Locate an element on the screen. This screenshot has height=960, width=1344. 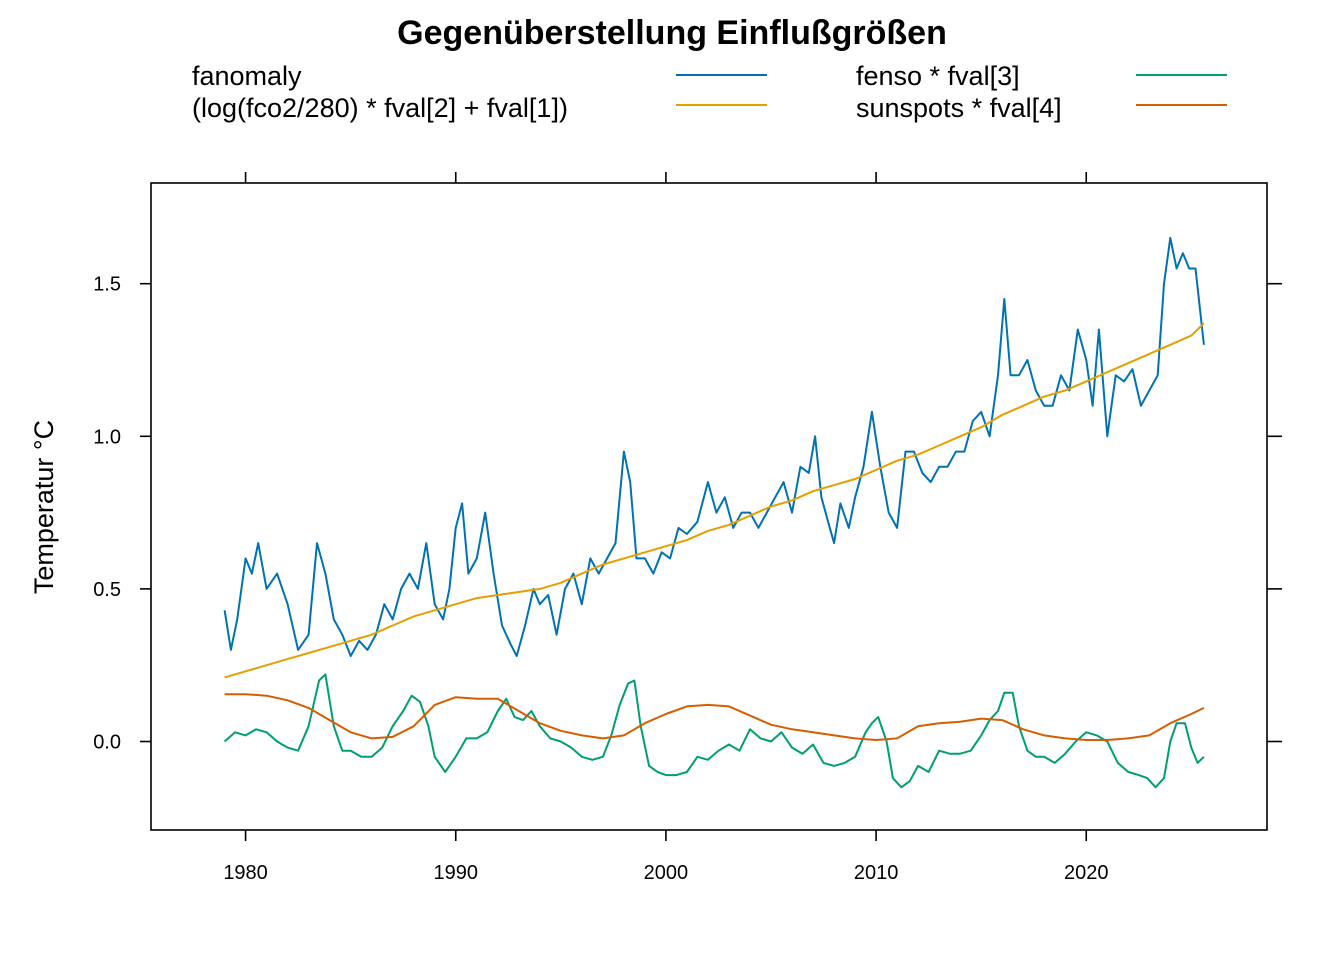
y-tick-label: 0.0 is located at coordinates (107, 742).